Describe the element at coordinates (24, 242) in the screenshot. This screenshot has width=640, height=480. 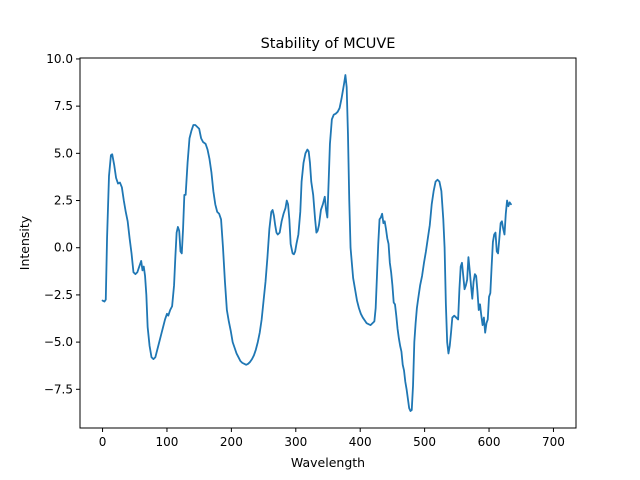
I see `y-axis-label: Intensity` at that location.